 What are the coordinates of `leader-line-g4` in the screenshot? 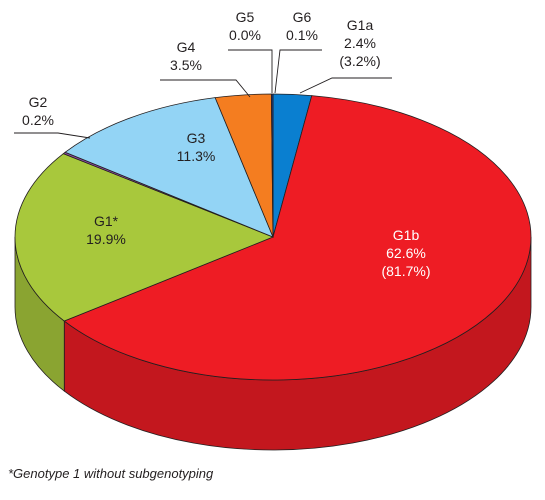 It's located at (205, 88).